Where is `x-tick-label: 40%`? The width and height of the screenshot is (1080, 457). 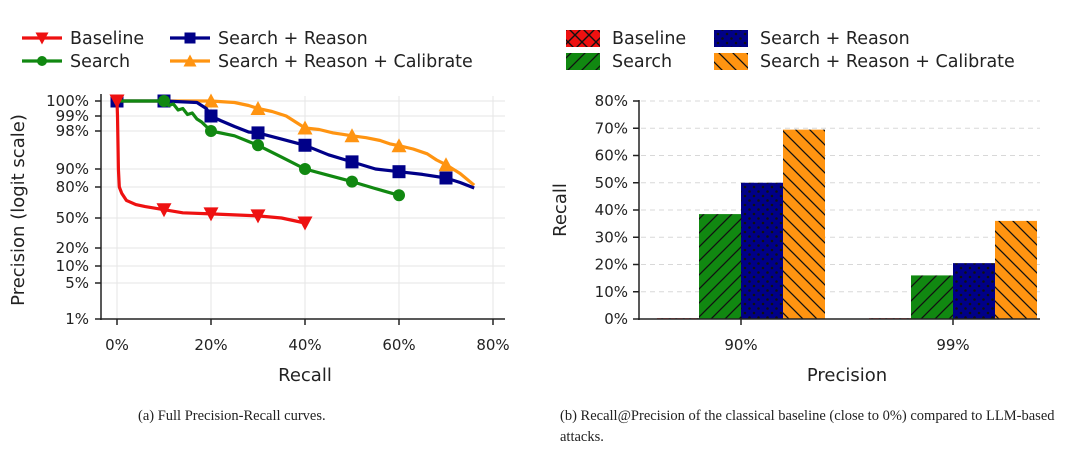 x-tick-label: 40% is located at coordinates (304, 345).